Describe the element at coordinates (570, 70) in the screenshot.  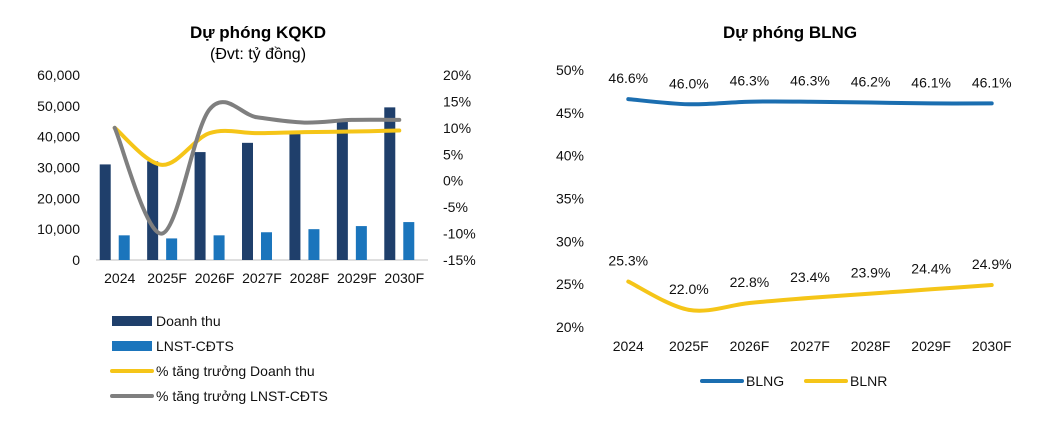
I see `blng-tick-label: 50%` at that location.